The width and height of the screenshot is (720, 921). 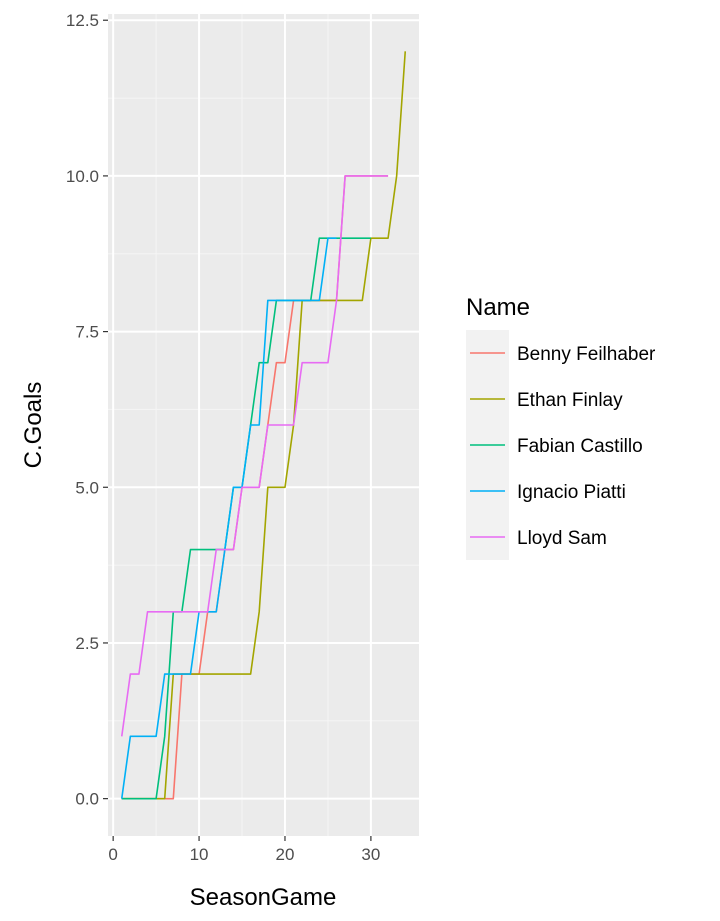 I want to click on x-tick-label: 0, so click(x=112, y=854).